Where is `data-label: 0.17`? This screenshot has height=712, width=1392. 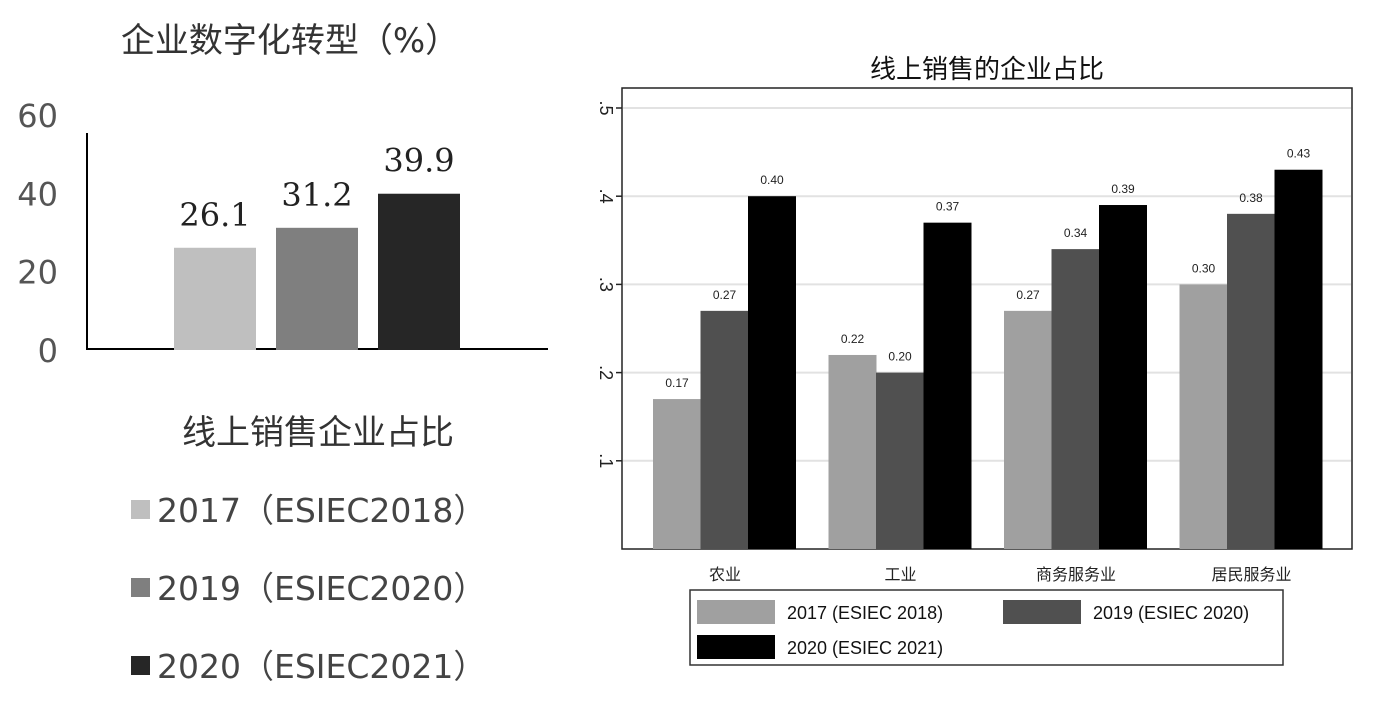 data-label: 0.17 is located at coordinates (677, 383).